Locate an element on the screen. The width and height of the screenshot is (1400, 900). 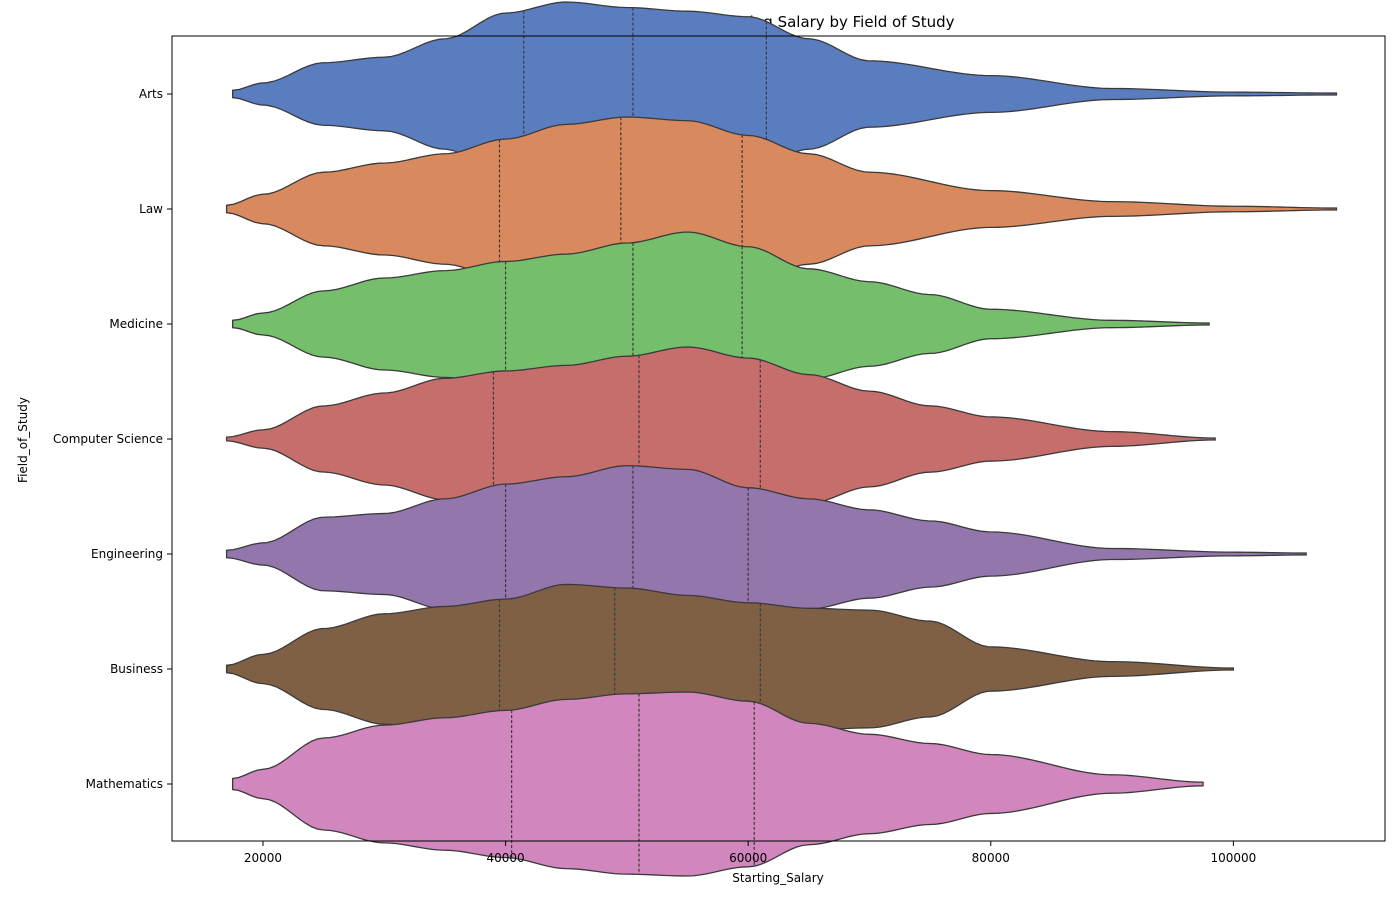
x-tick-label: 60000 is located at coordinates (748, 858).